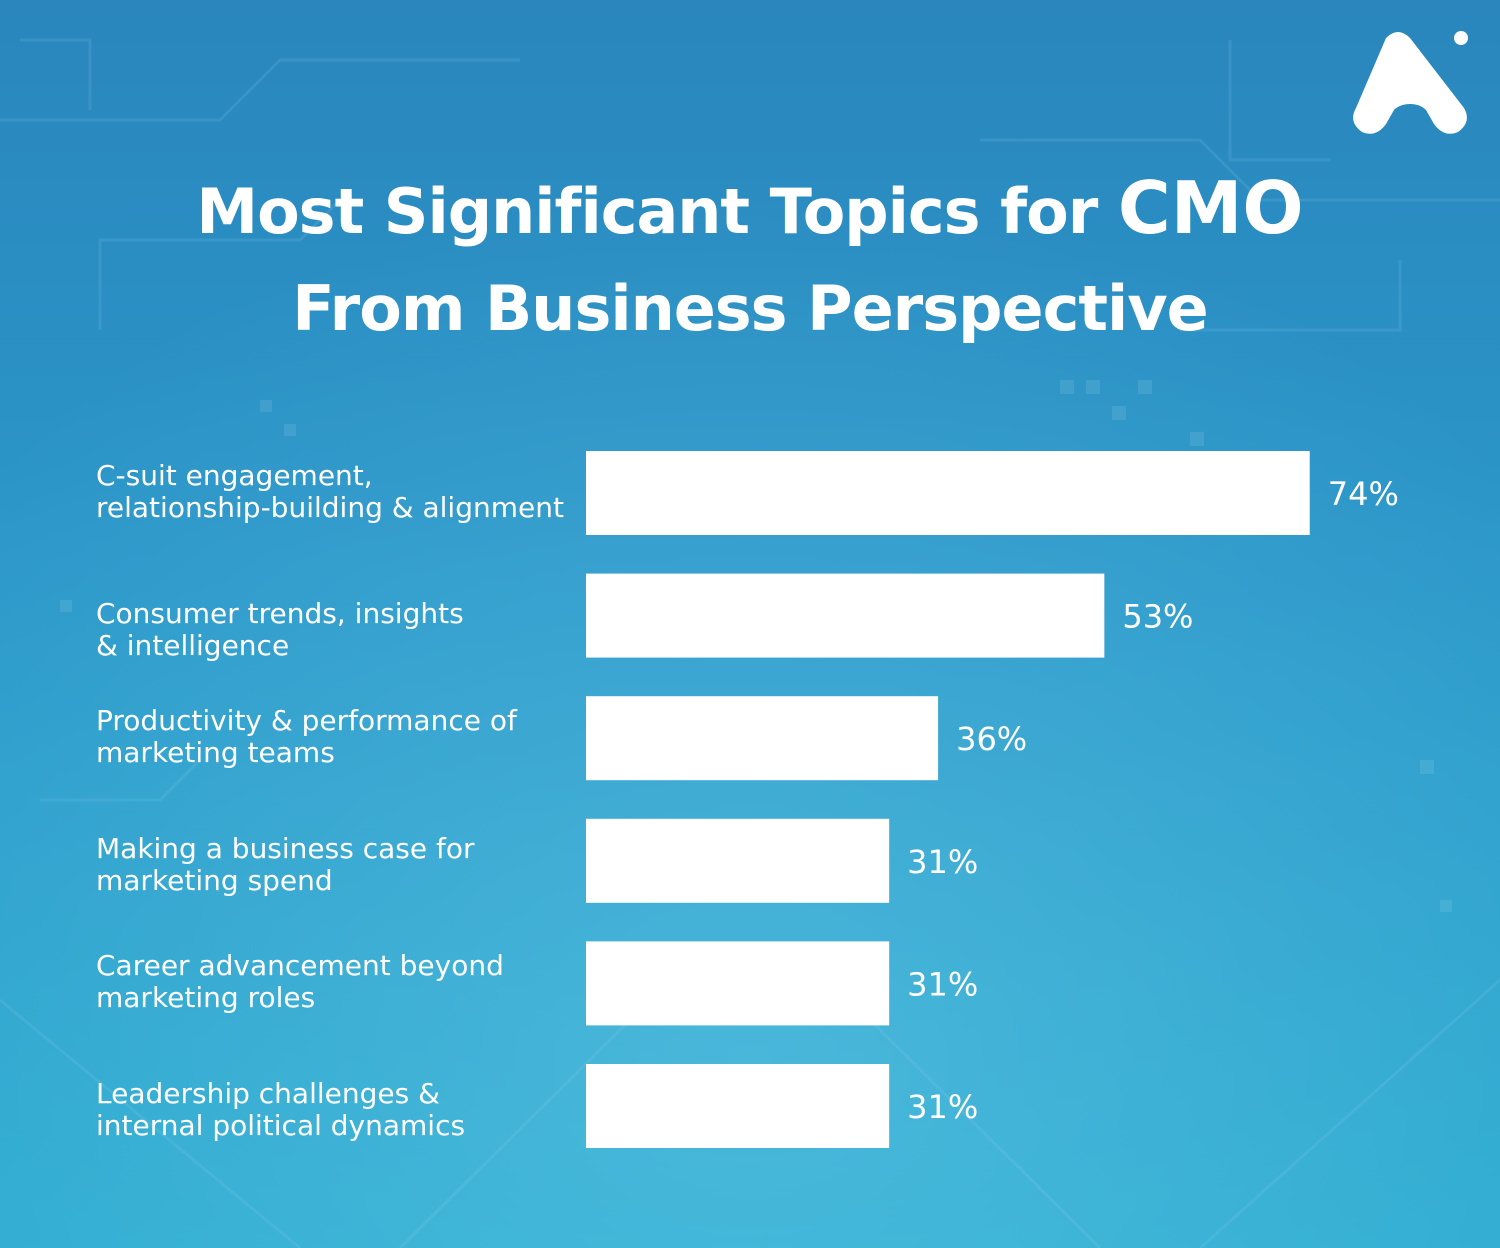  Describe the element at coordinates (300, 965) in the screenshot. I see `category-label-line: Career advancement beyond` at that location.